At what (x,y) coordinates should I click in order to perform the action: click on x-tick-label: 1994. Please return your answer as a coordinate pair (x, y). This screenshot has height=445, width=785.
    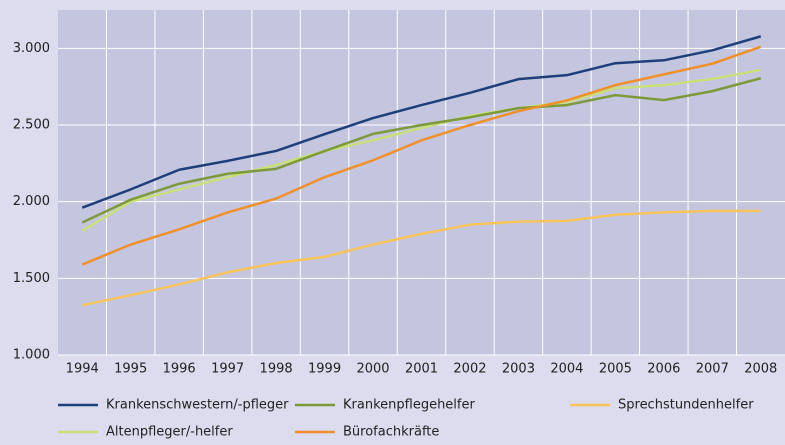
    Looking at the image, I should click on (82, 369).